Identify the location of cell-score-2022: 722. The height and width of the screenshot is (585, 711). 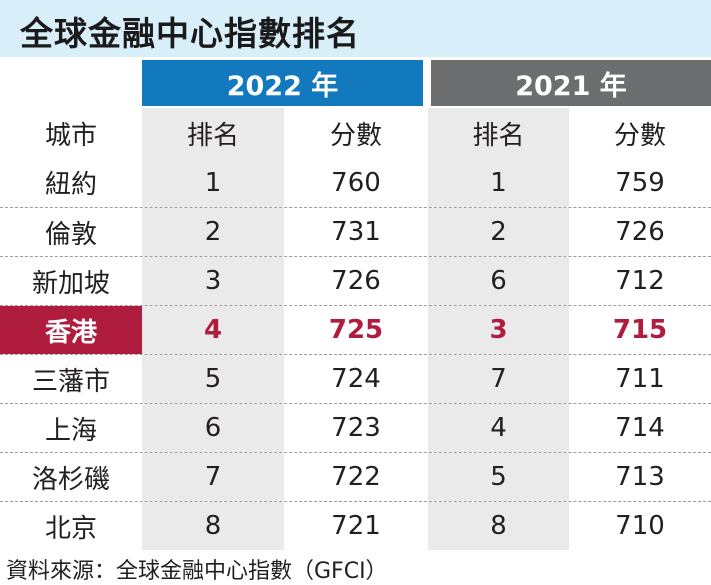
(356, 477).